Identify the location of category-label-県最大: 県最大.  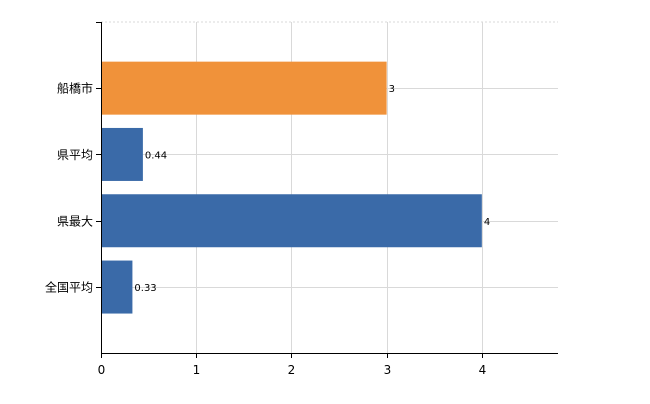
(75, 221).